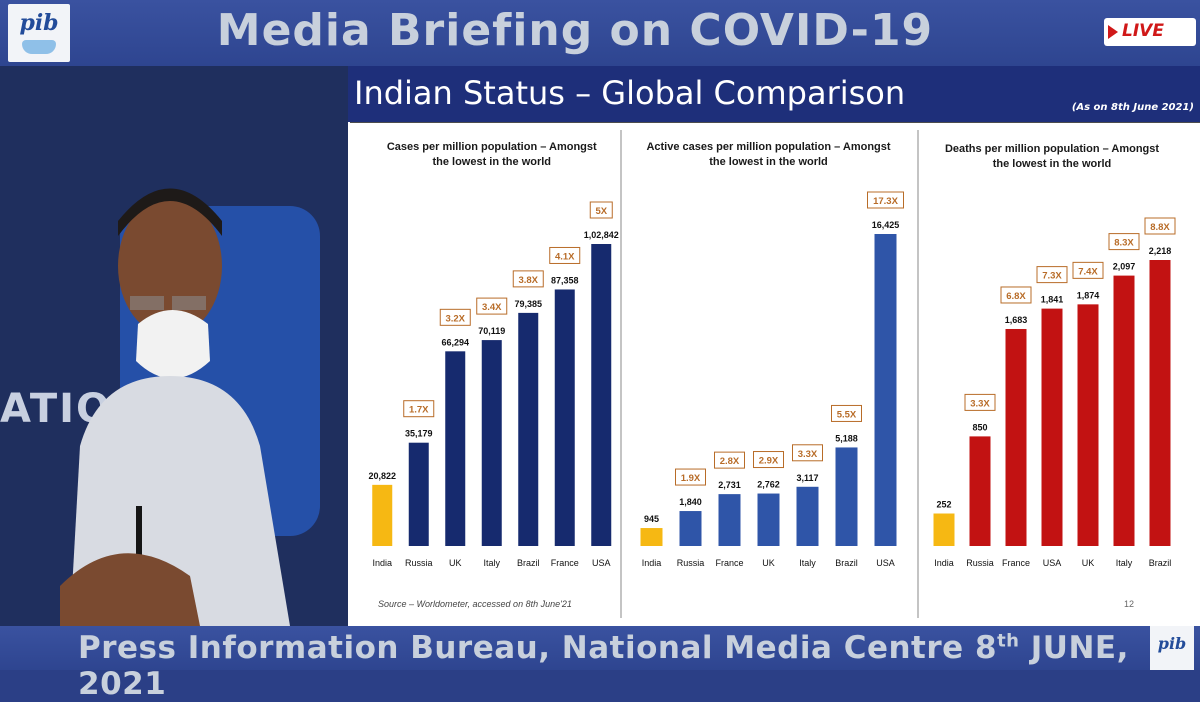 This screenshot has height=702, width=1200. Describe the element at coordinates (979, 427) in the screenshot. I see `value-label: 850` at that location.